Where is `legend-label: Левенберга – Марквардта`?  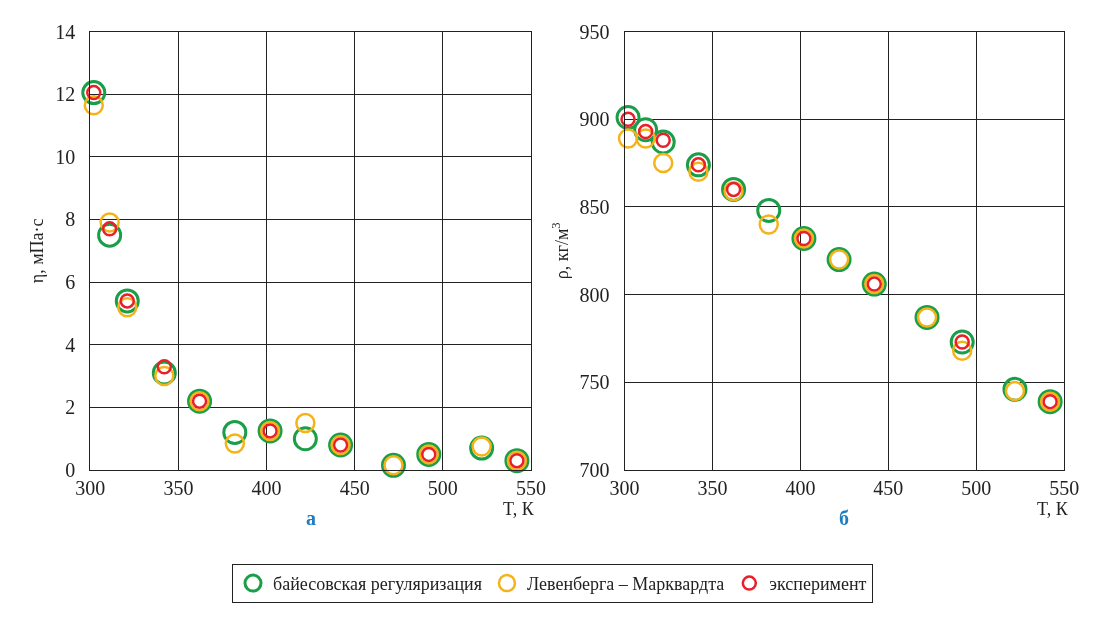 legend-label: Левенберга – Марквардта is located at coordinates (625, 584).